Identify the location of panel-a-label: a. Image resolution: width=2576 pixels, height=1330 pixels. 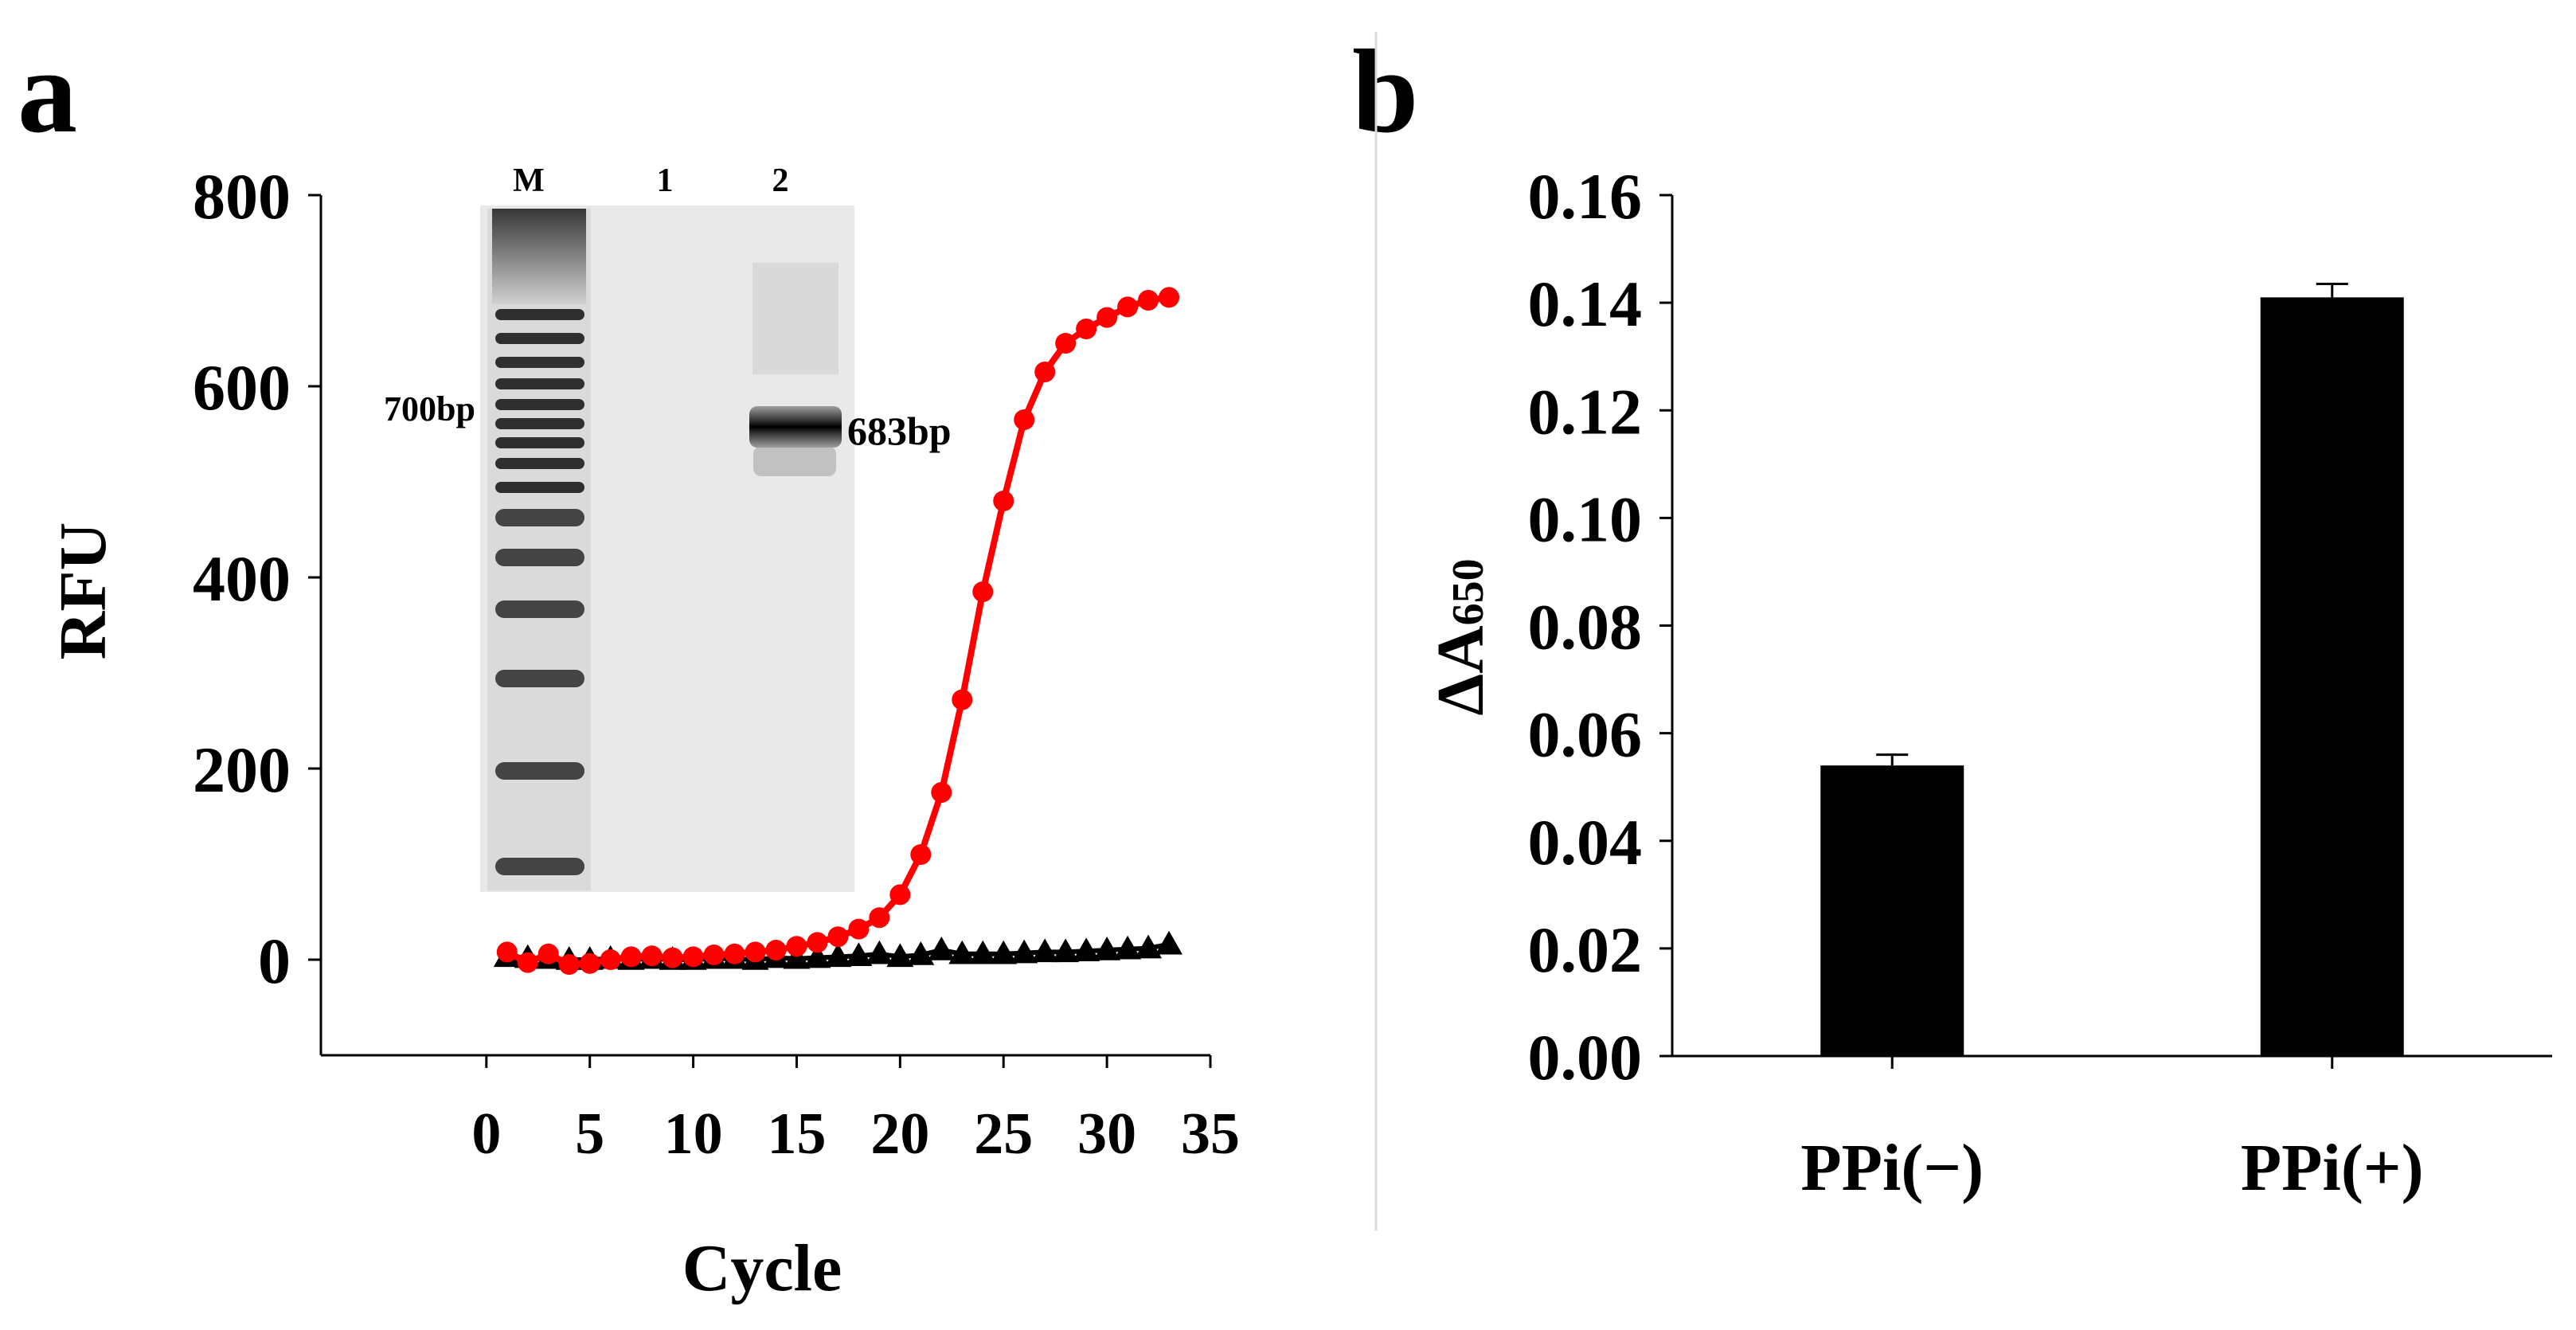
(48, 91).